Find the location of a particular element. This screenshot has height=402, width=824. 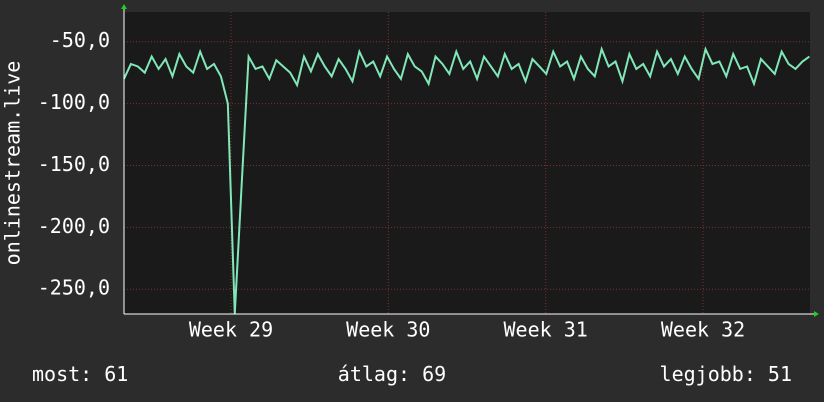

stat: átlag: 69 is located at coordinates (392, 374).